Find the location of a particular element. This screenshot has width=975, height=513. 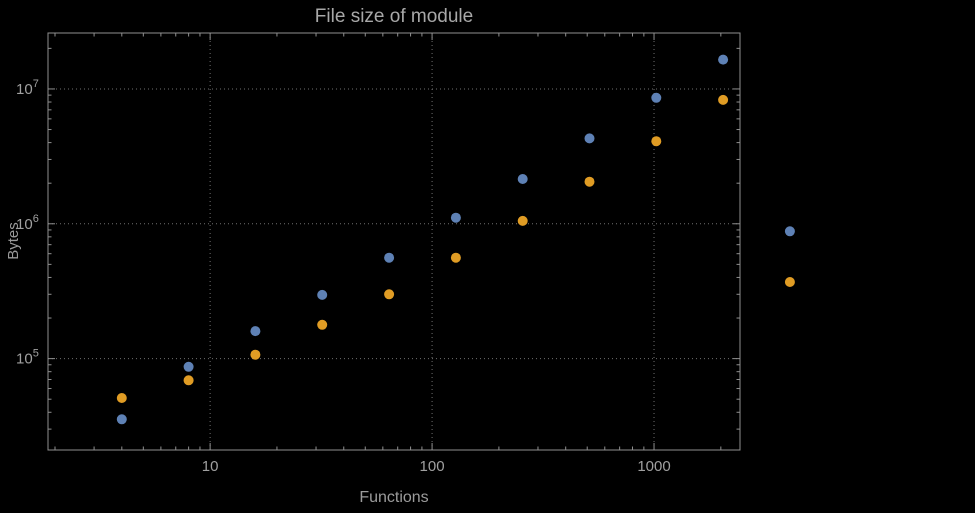

x-tick-labels: 10 100 1000 is located at coordinates (436, 466).